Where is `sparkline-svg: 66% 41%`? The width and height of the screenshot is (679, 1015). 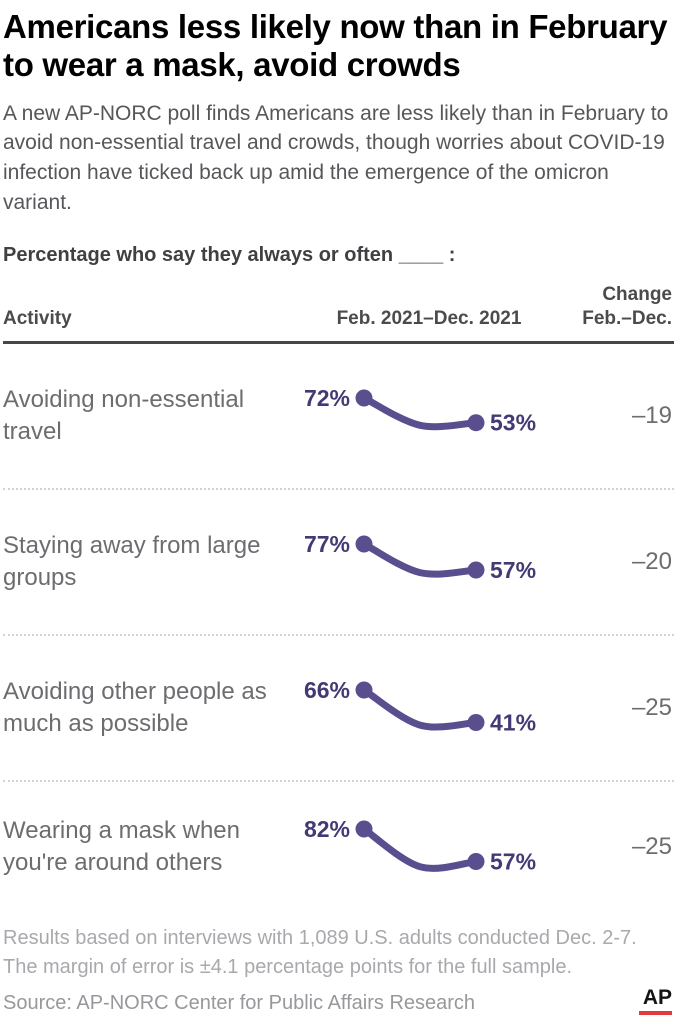 sparkline-svg: 66% 41% is located at coordinates (420, 706).